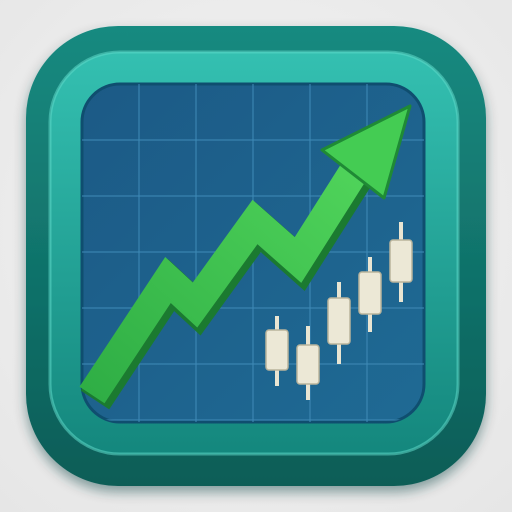  What do you see at coordinates (366, 152) in the screenshot?
I see `trend-arrow-head` at bounding box center [366, 152].